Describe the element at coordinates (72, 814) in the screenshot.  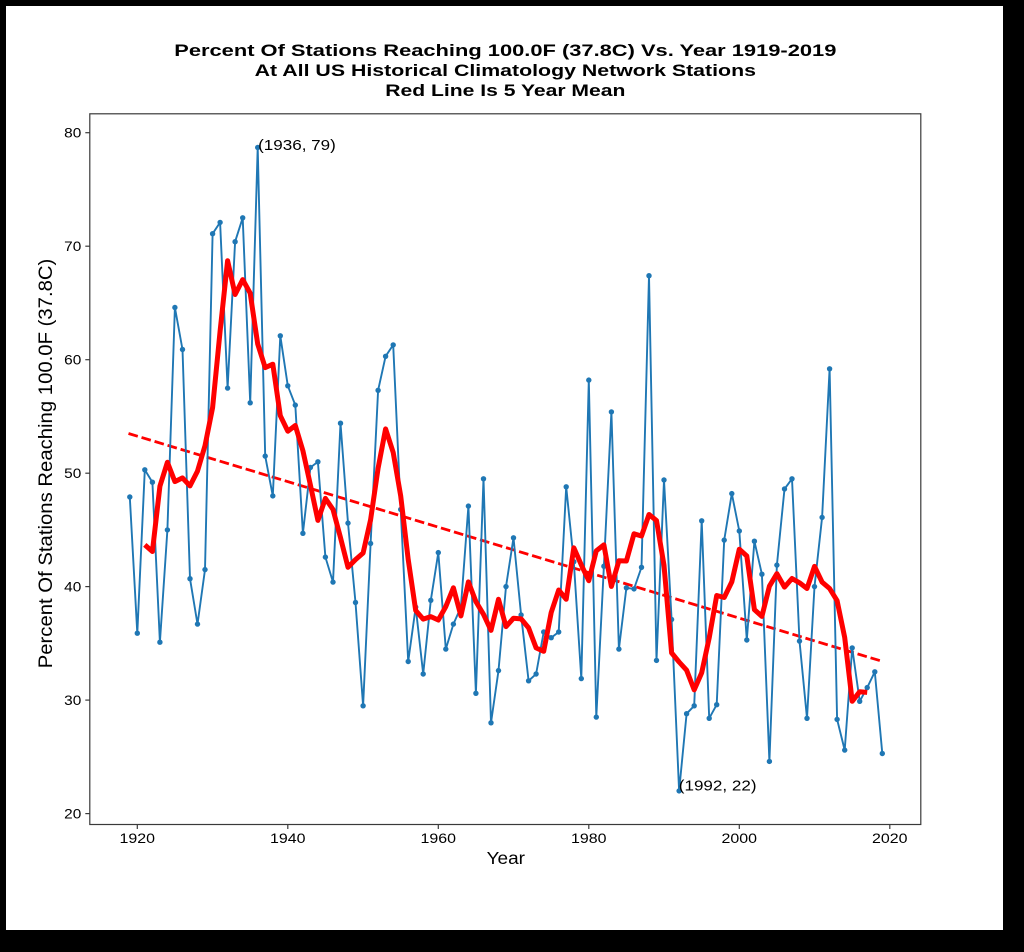
I see `svg-text: 20` at that location.